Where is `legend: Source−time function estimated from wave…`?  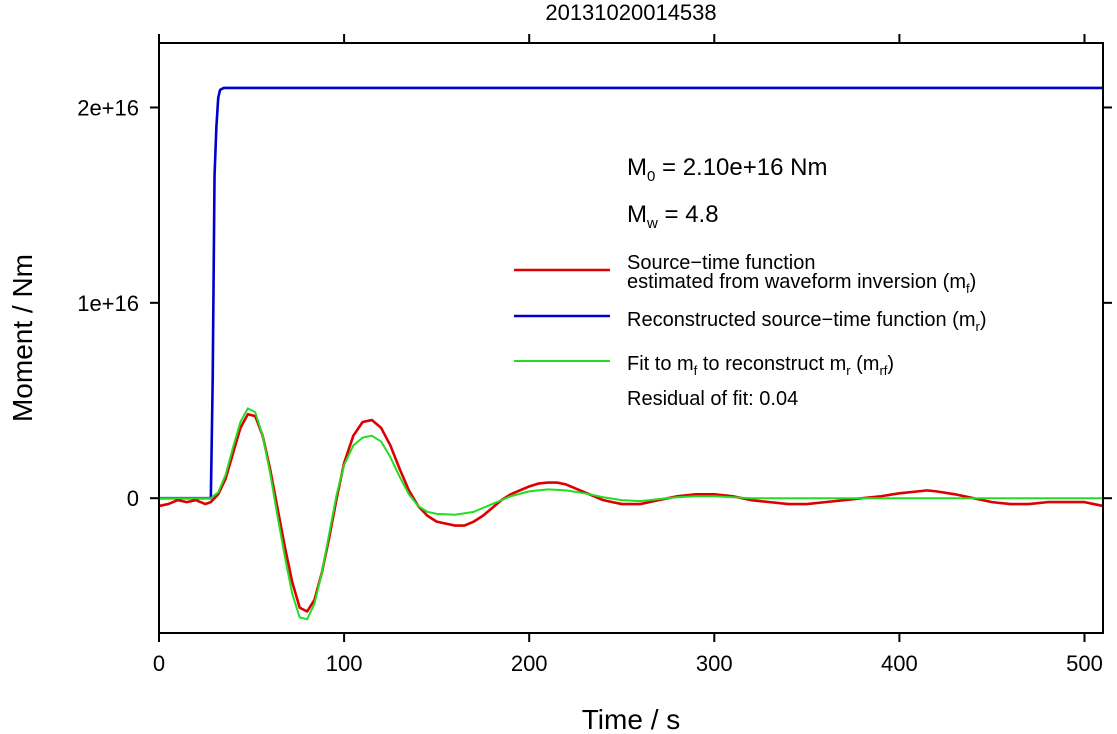 legend: Source−time function estimated from wave… is located at coordinates (750, 331).